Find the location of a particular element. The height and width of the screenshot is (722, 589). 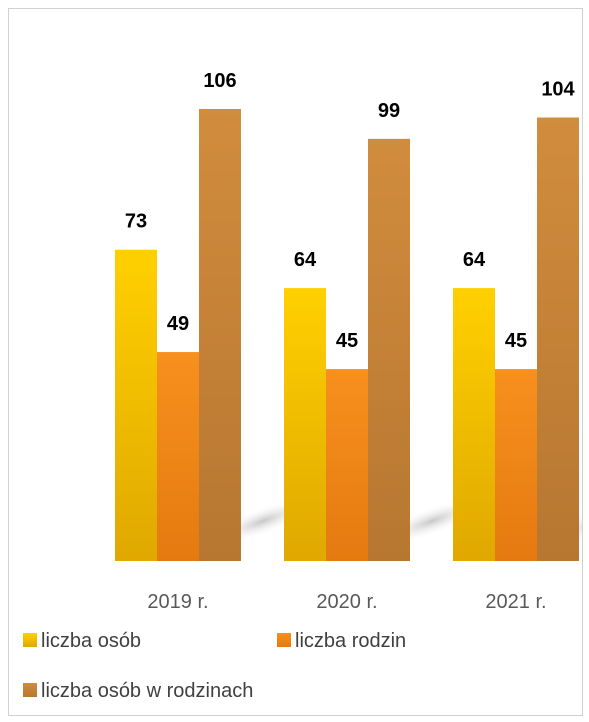

legend-label: liczba osób is located at coordinates (91, 641).